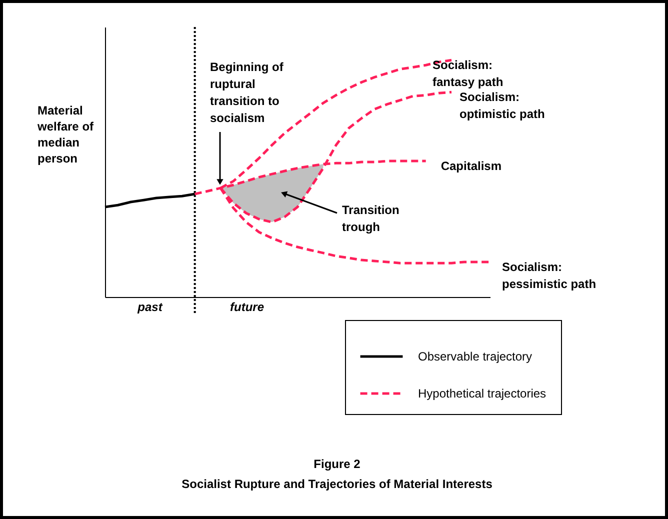  What do you see at coordinates (475, 357) in the screenshot?
I see `legend-label: Observable trajectory` at bounding box center [475, 357].